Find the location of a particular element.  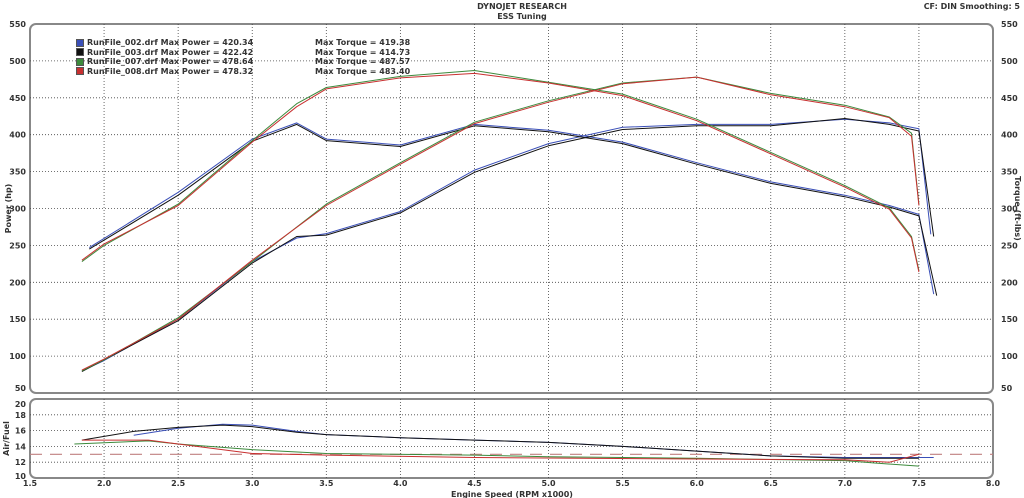

x-tick-label: 5.5 is located at coordinates (623, 483).